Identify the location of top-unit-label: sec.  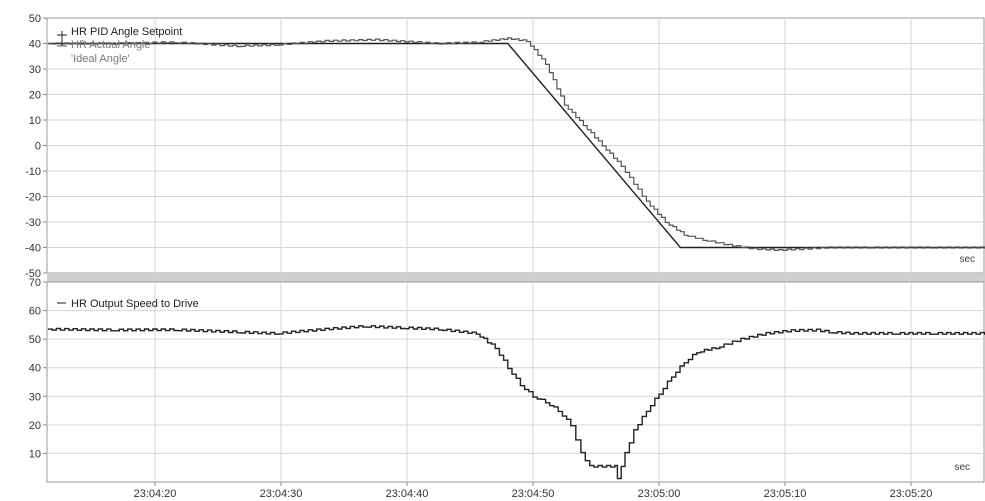
(967, 259).